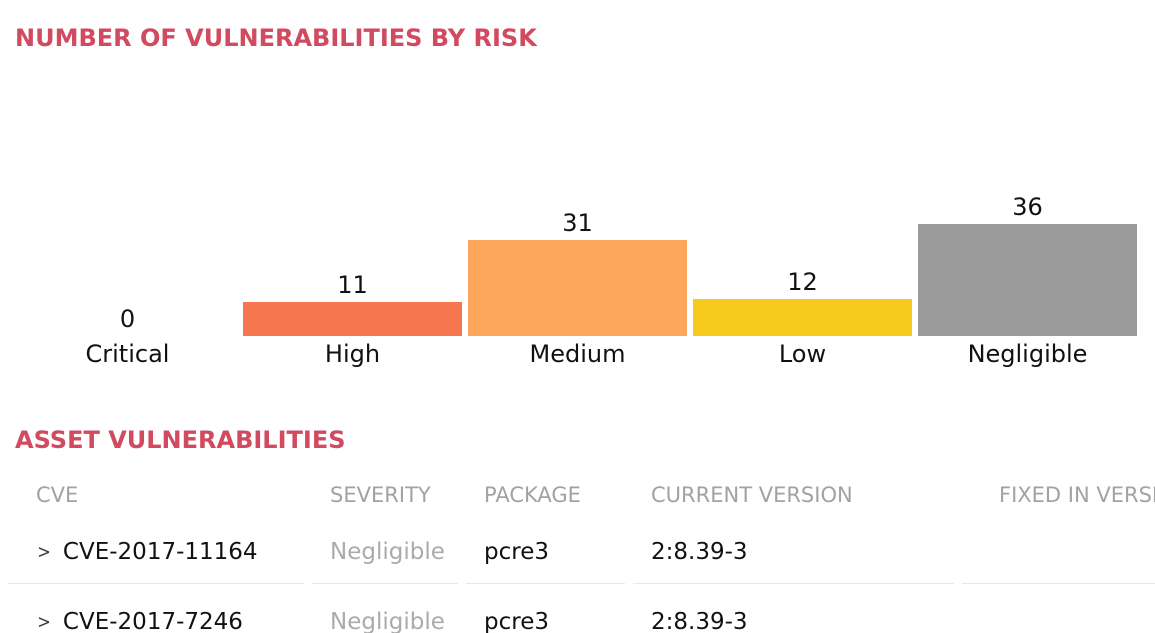  I want to click on category-label-medium: Medium, so click(577, 354).